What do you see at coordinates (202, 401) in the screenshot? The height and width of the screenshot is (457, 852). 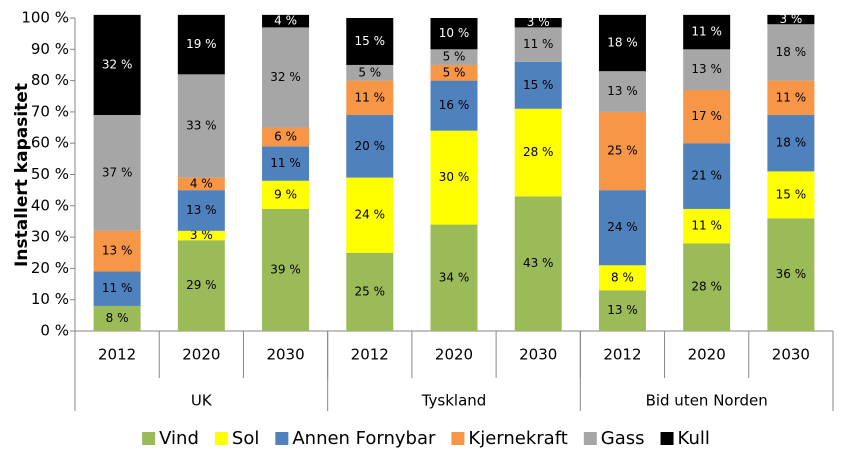 I see `group-label: UK` at bounding box center [202, 401].